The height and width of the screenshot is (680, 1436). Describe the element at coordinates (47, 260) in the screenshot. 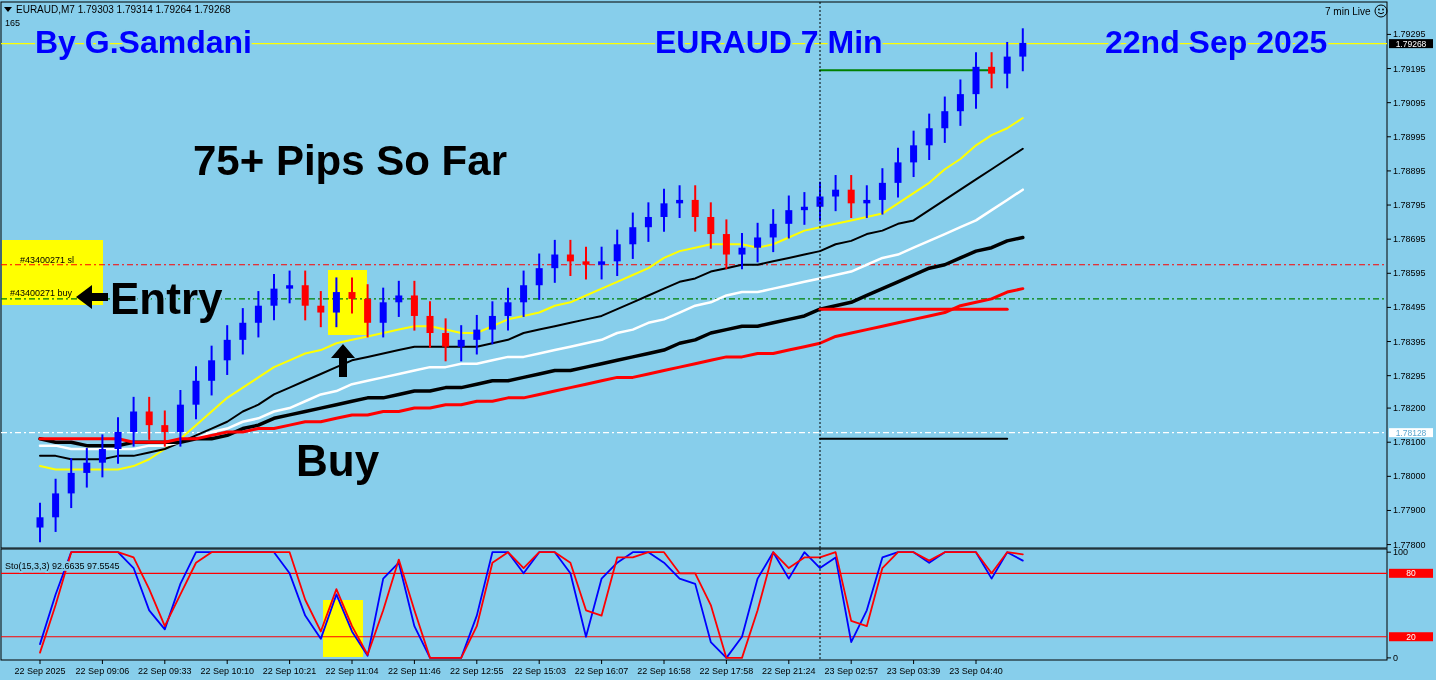

I see `annotation: #43400271 sl` at that location.